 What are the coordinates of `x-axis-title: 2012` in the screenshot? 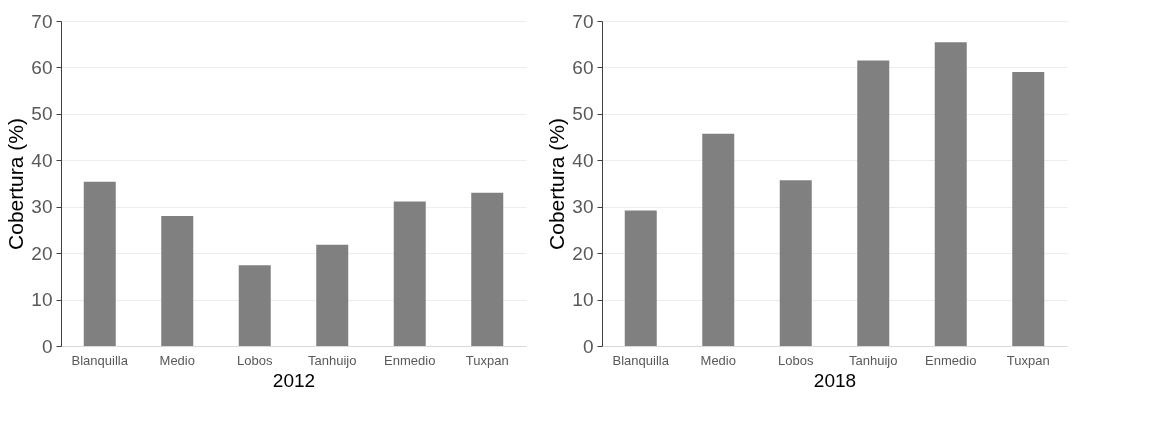 It's located at (294, 380).